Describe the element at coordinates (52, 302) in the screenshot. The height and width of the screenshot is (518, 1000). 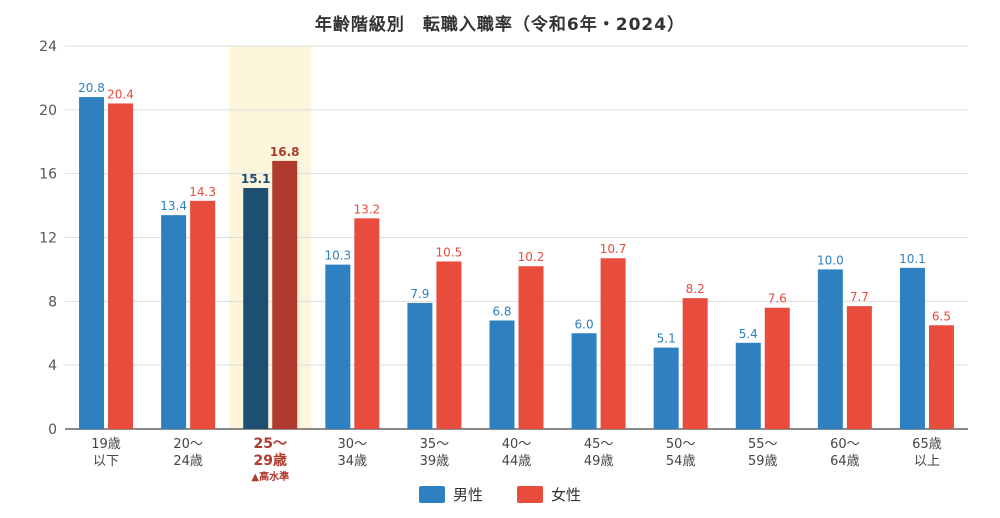
I see `y-tick-label: 8` at that location.